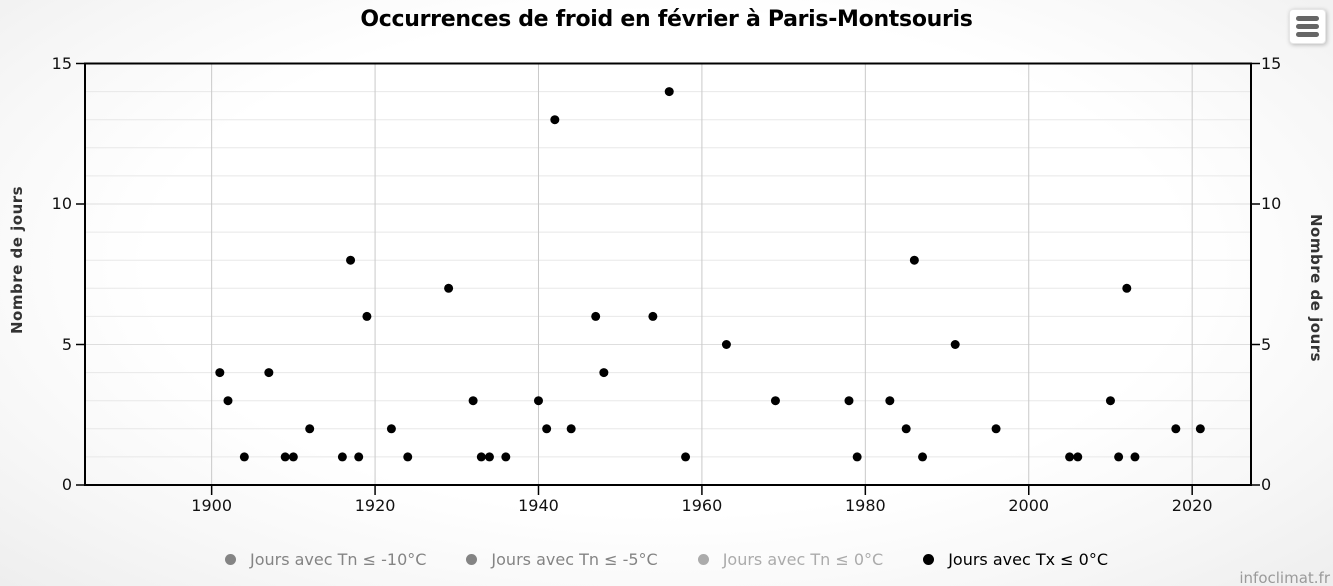 This screenshot has height=586, width=1333. Describe the element at coordinates (1271, 203) in the screenshot. I see `y-tick-label-right: 10` at that location.